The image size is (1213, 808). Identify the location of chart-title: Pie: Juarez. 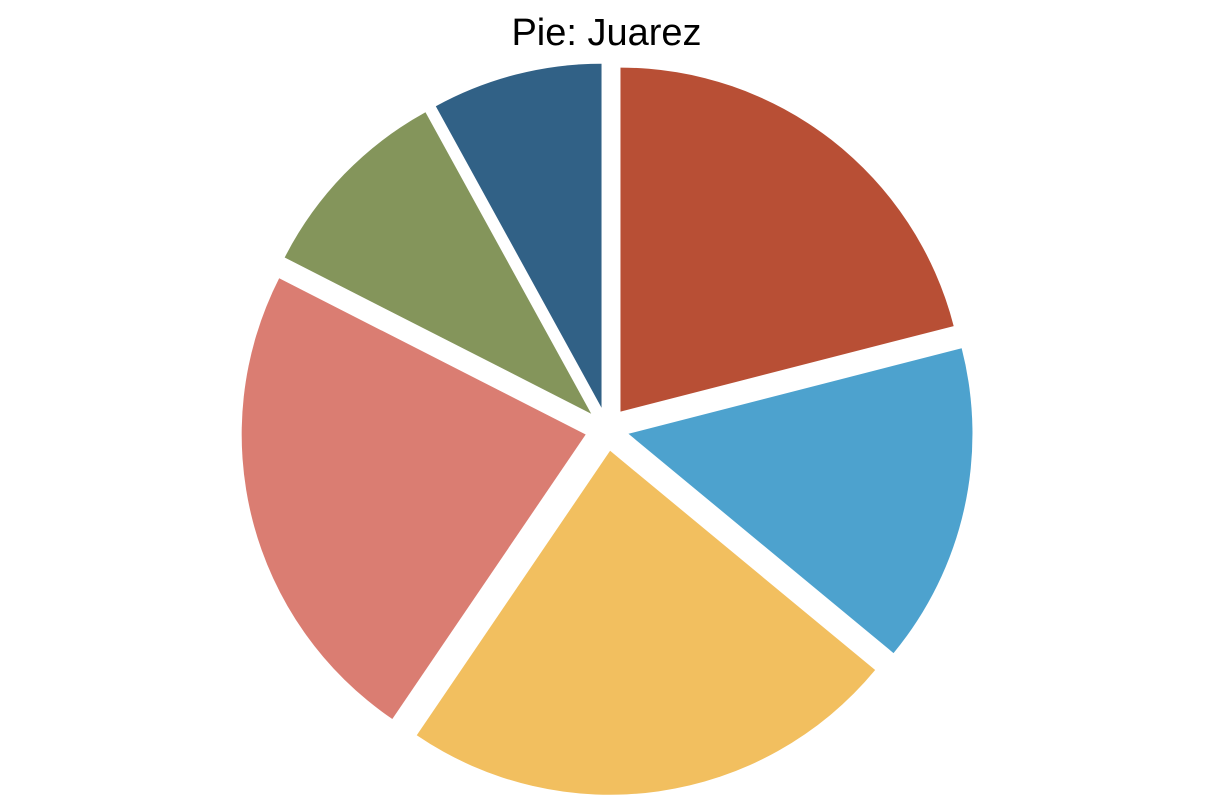
(606, 33).